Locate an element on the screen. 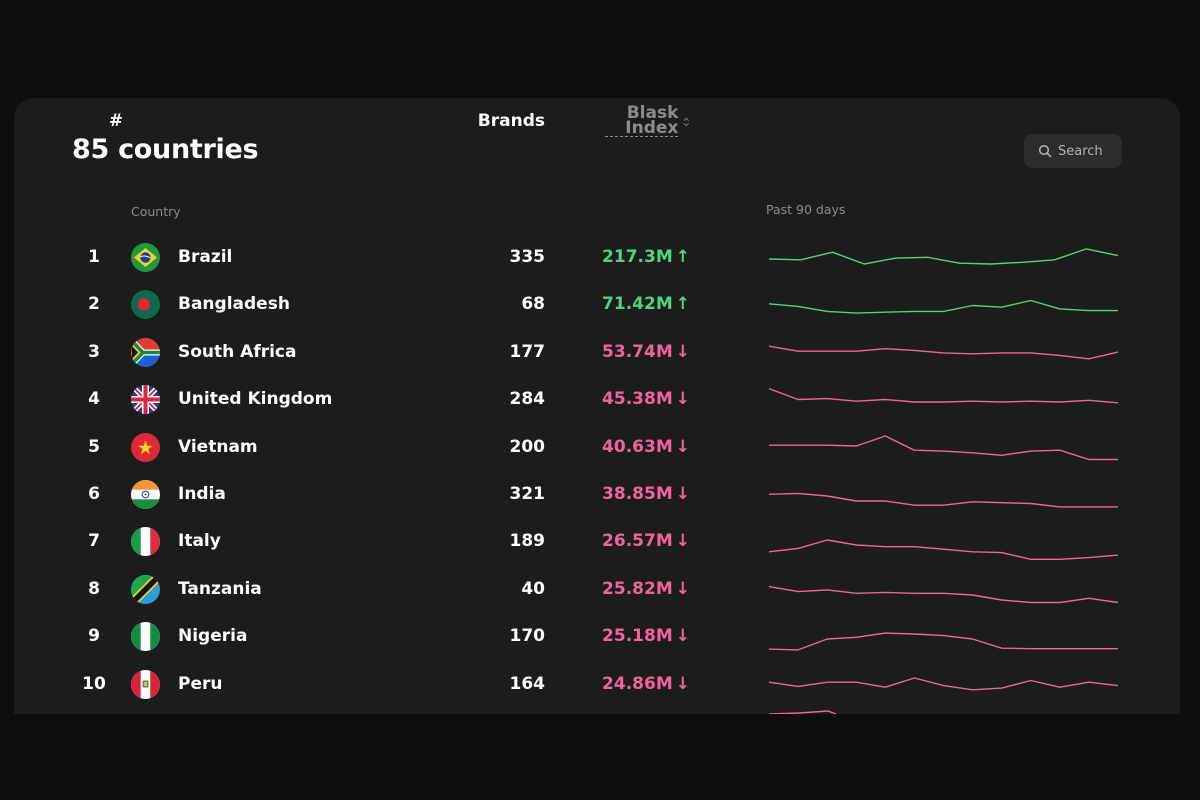  country-name: Nigeria is located at coordinates (213, 636).